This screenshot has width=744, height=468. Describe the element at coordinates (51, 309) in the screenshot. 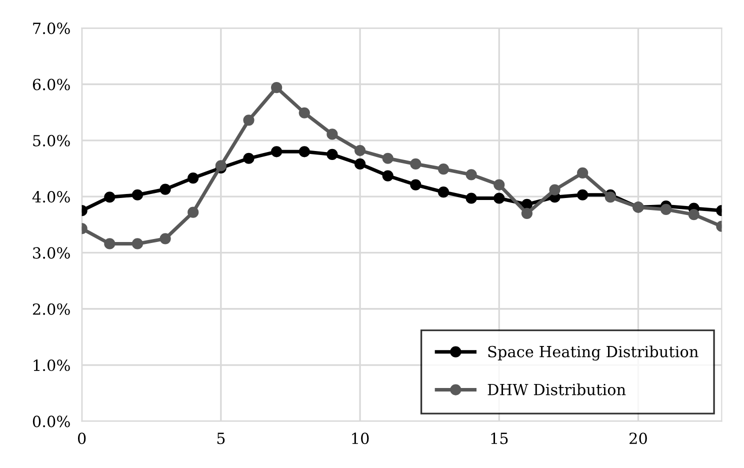

I see `y-tick-label: 2.0%` at that location.